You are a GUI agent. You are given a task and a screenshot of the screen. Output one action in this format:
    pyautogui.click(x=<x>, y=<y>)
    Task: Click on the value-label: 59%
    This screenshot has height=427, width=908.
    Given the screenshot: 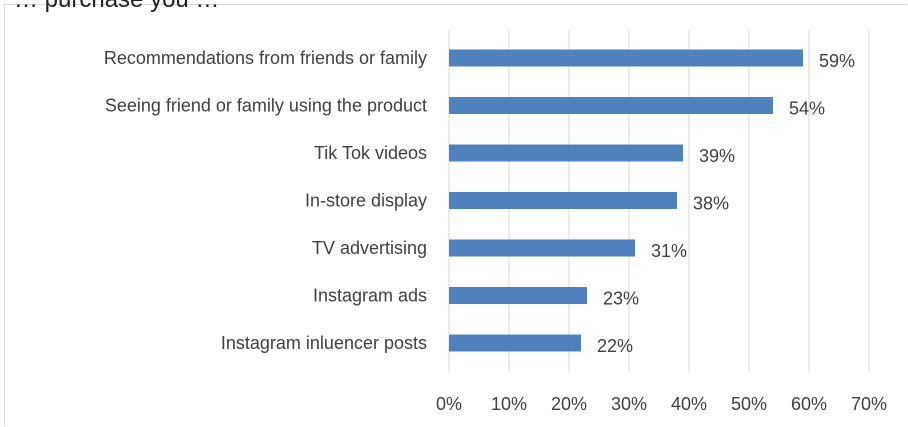 What is the action you would take?
    pyautogui.click(x=837, y=61)
    